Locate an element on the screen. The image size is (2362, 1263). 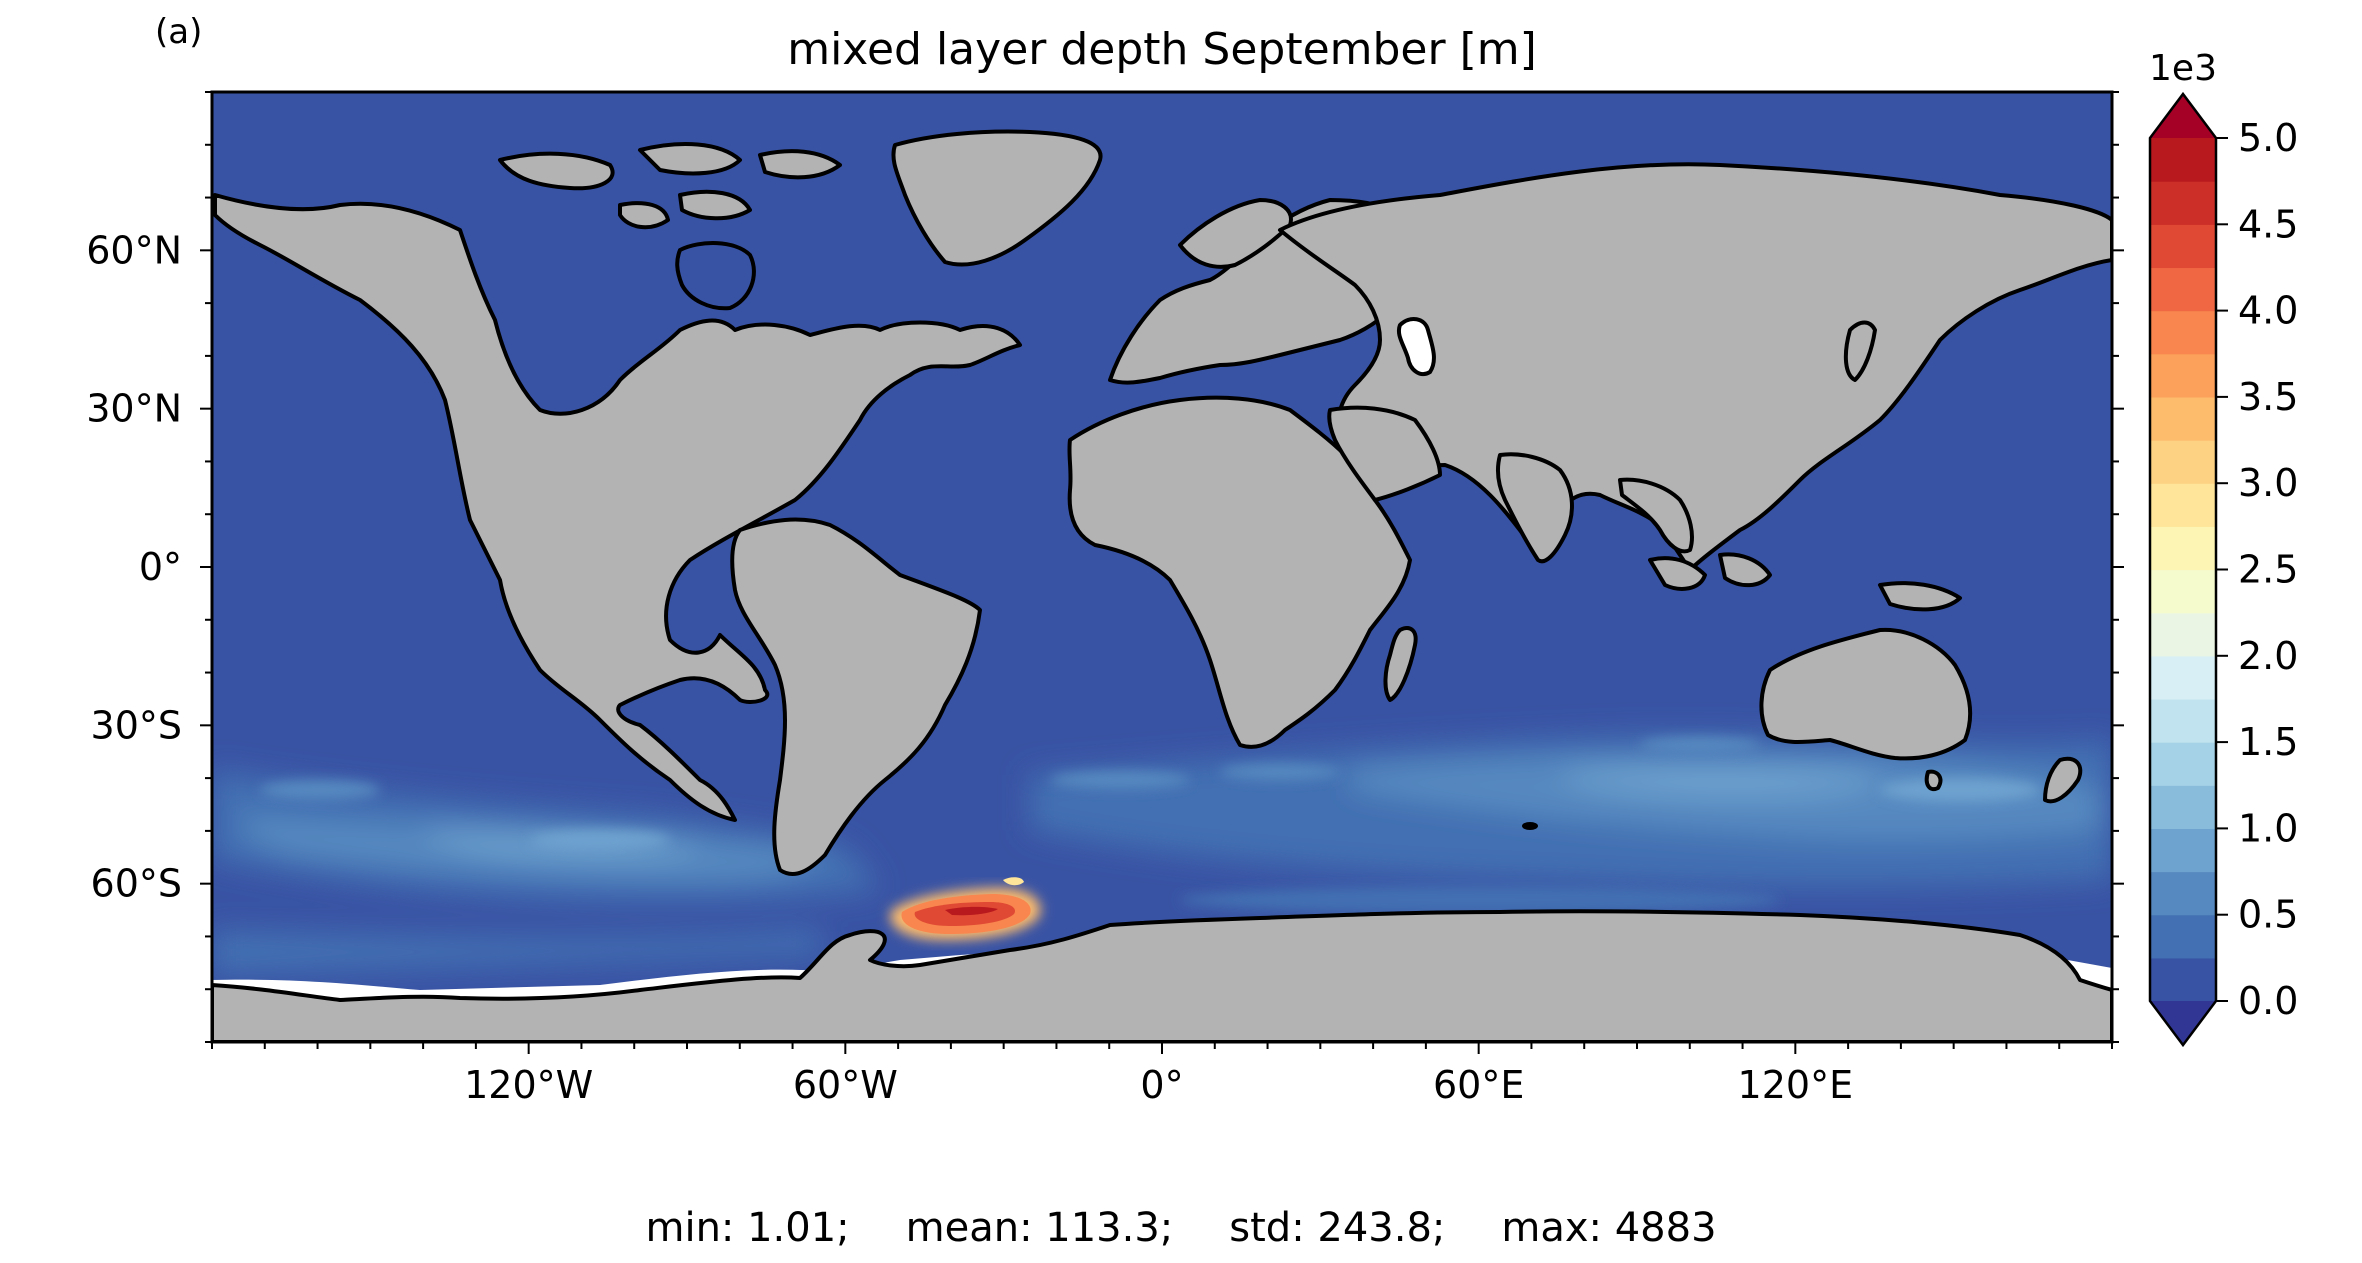
colorbar-multiplier-label: 1e3 is located at coordinates (2183, 68).